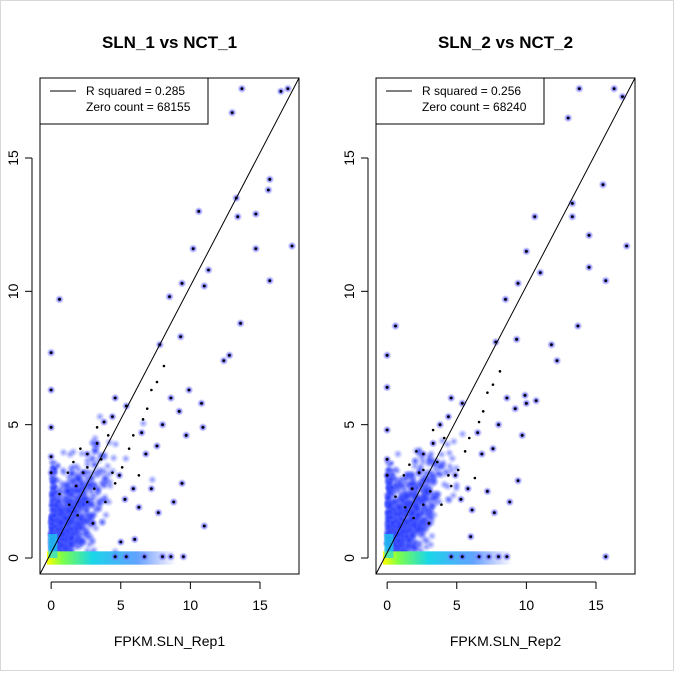 This screenshot has width=676, height=673. Describe the element at coordinates (505, 42) in the screenshot. I see `chart-title: SLN_2 vs NCT_2` at that location.